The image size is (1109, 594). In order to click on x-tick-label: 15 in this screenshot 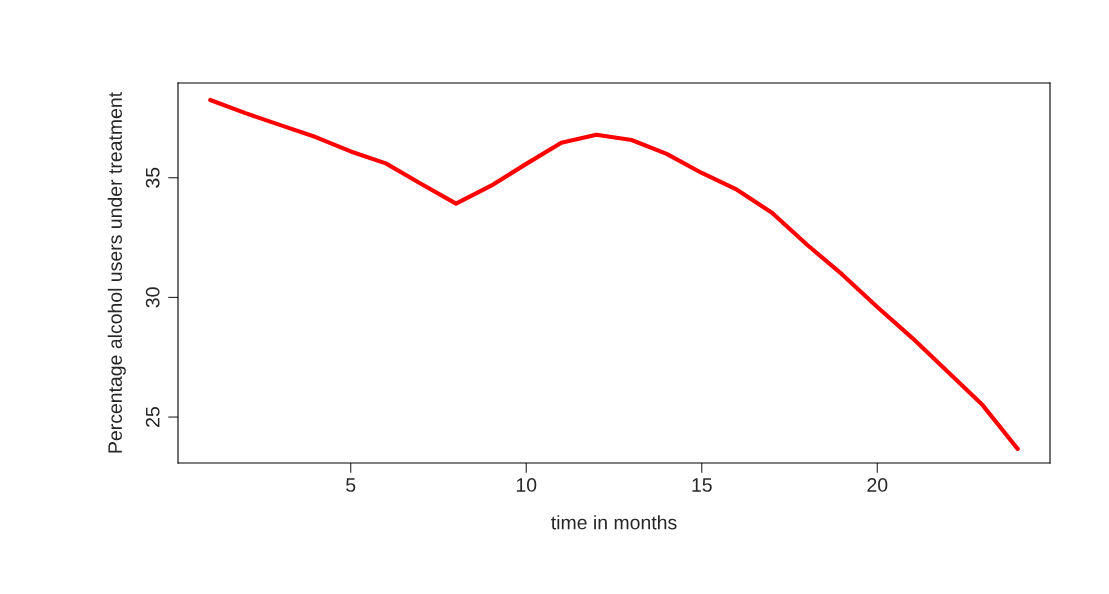, I will do `click(702, 485)`.